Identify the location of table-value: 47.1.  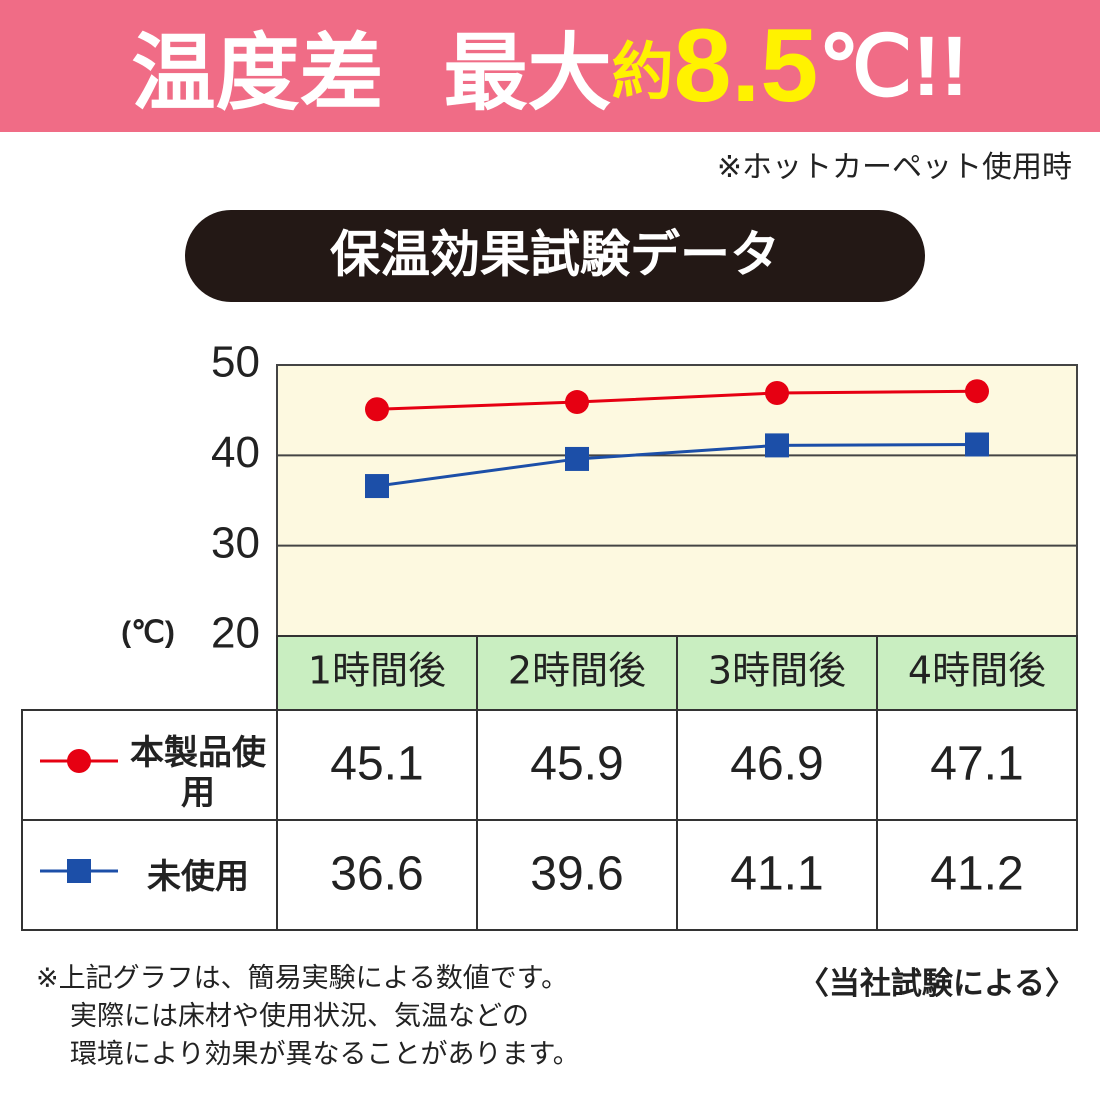
(976, 764).